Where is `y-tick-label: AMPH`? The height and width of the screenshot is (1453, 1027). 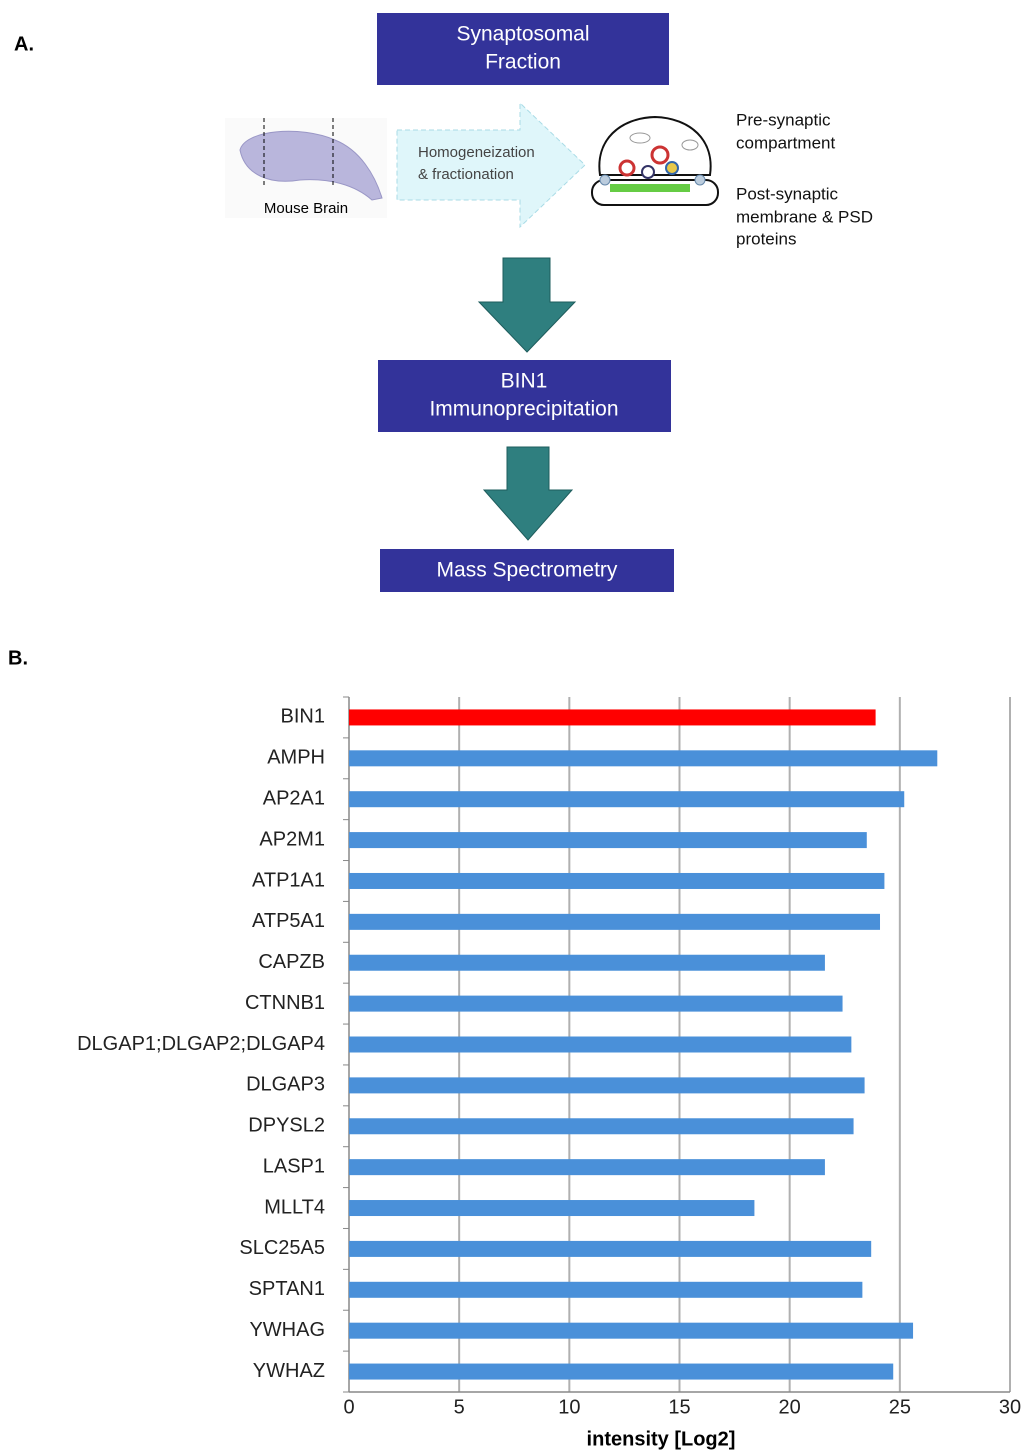
y-tick-label: AMPH is located at coordinates (296, 758).